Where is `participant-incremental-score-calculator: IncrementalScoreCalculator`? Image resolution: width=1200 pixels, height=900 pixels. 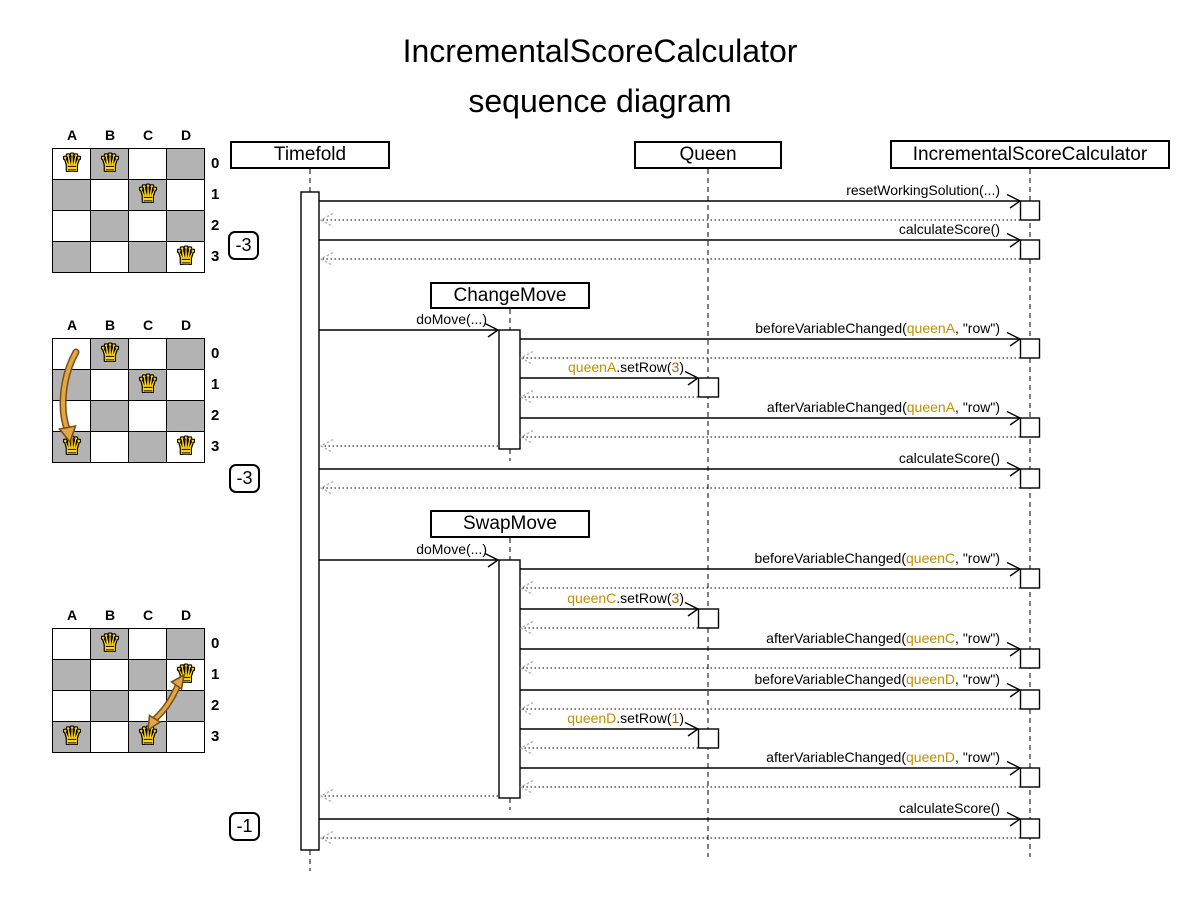 participant-incremental-score-calculator: IncrementalScoreCalculator is located at coordinates (1030, 154).